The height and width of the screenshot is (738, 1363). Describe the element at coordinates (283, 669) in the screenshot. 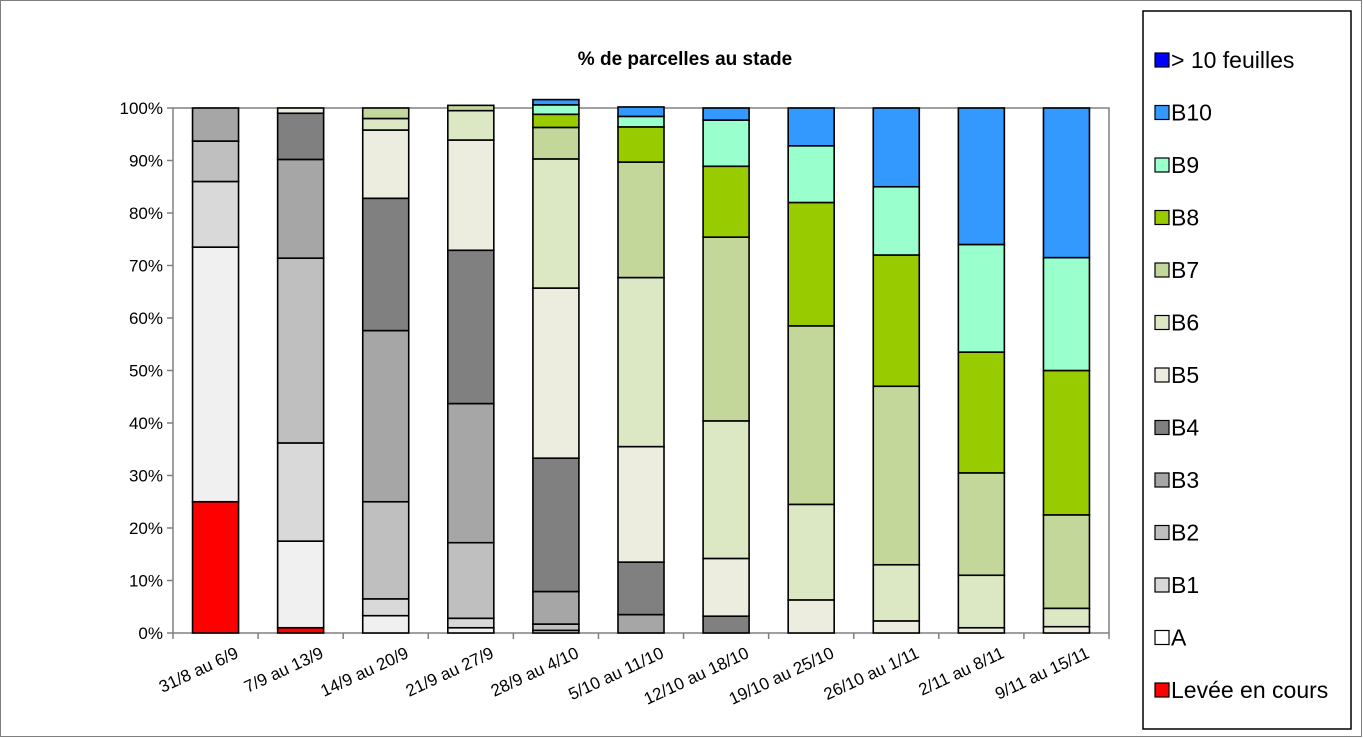

I see `x-tick-label: 7/9 au 13/9` at that location.